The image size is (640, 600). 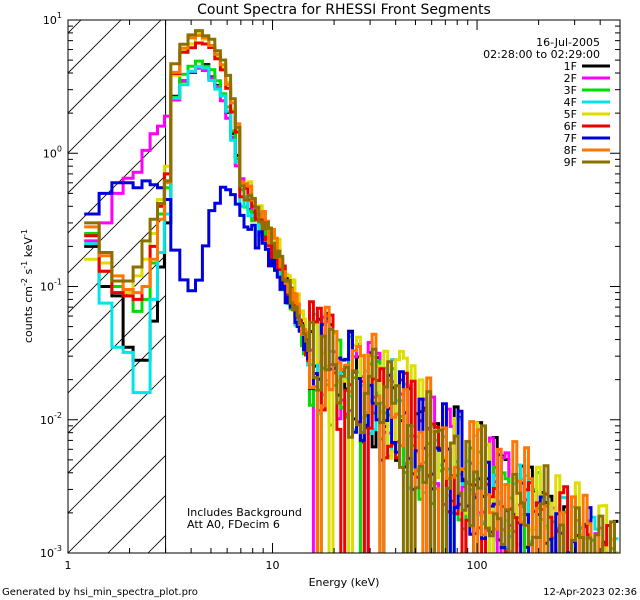 I want to click on legend-label-7f: 7F, so click(x=570, y=138).